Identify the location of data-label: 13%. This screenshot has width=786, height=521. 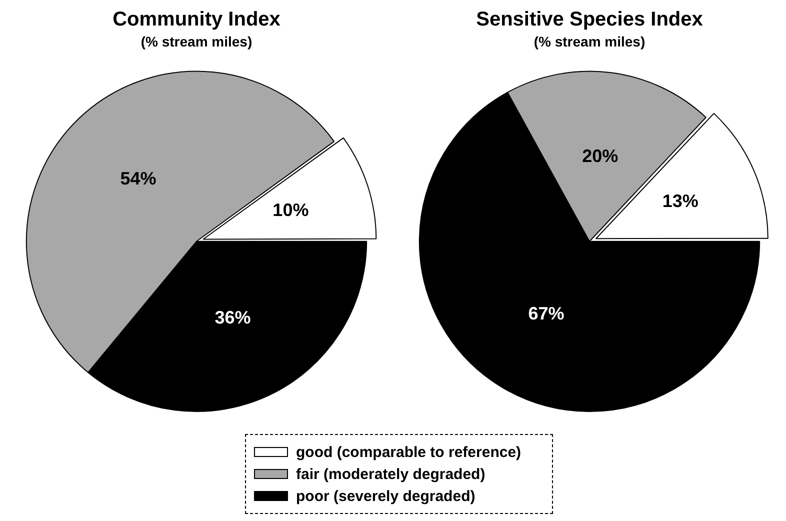
(680, 201).